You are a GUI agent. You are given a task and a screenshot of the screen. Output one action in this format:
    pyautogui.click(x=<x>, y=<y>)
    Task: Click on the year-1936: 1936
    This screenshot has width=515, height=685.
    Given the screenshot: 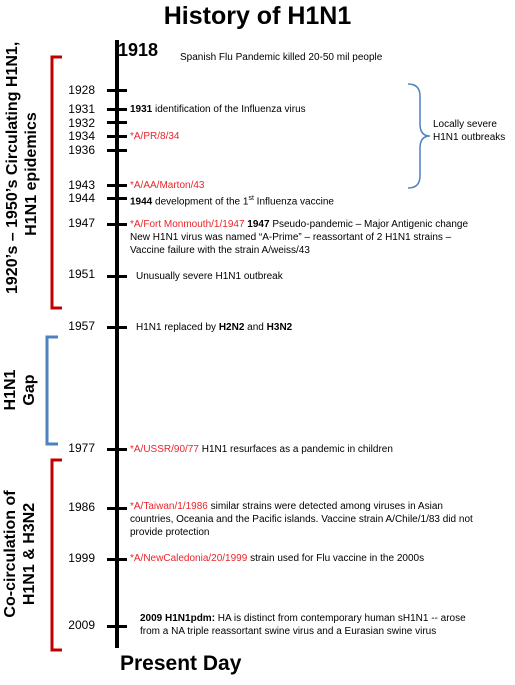 What is the action you would take?
    pyautogui.click(x=81, y=150)
    